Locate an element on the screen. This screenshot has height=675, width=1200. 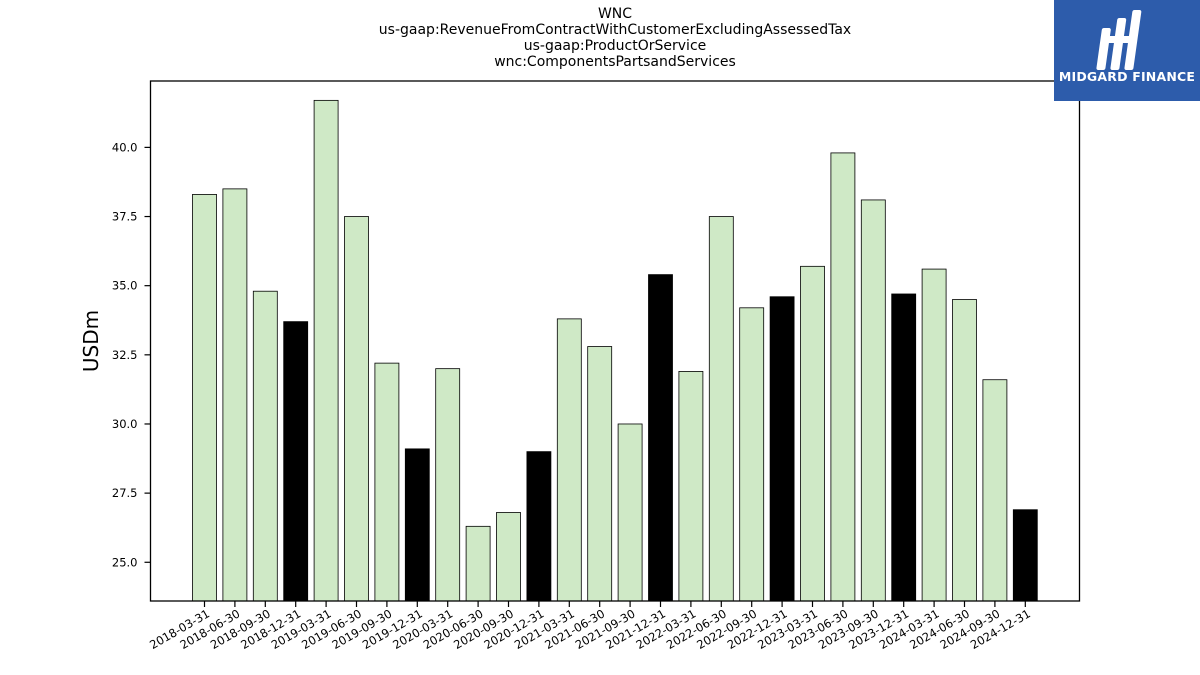
midgard-logo-icon is located at coordinates (1119, 40).